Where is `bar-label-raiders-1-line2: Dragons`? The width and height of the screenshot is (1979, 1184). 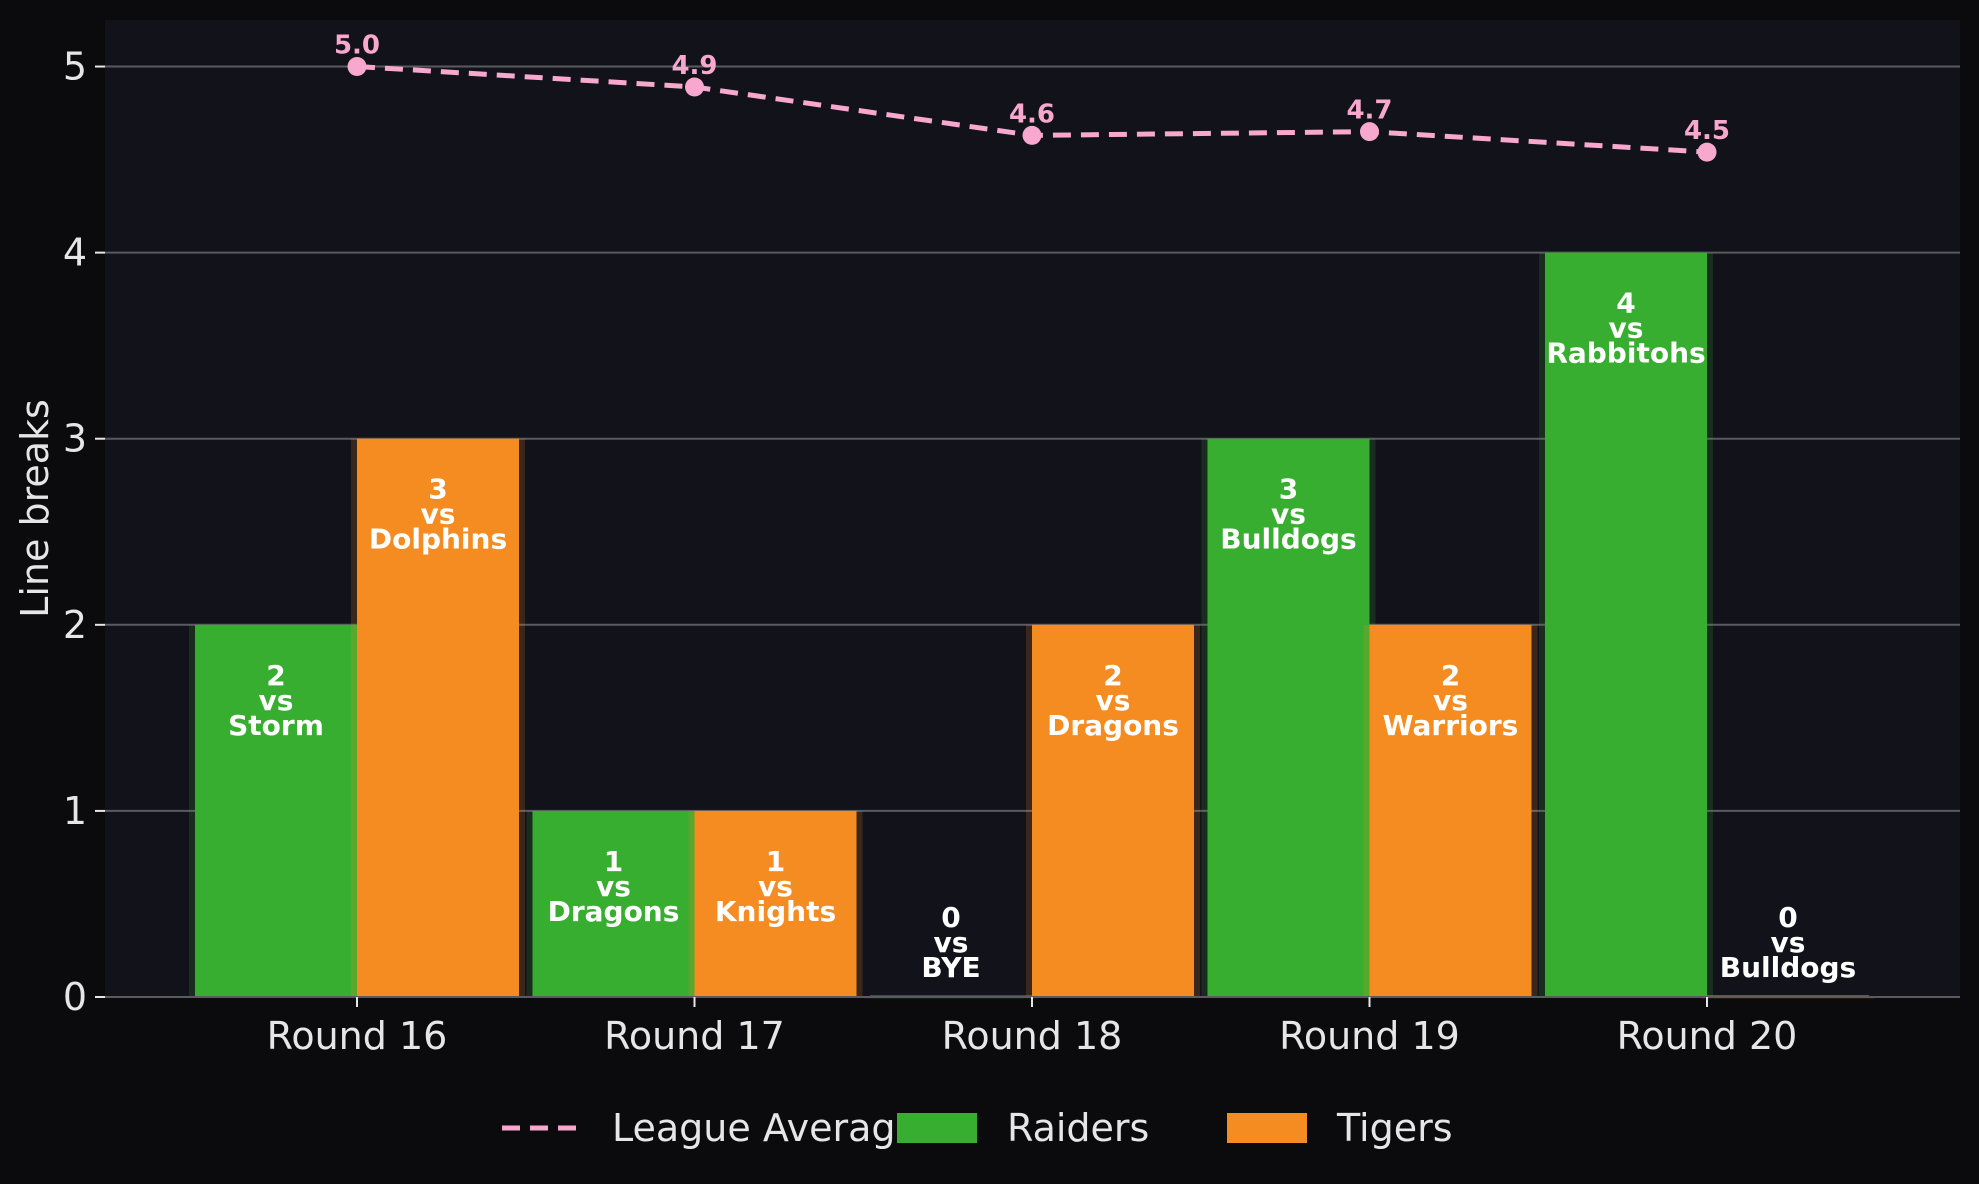 bar-label-raiders-1-line2: Dragons is located at coordinates (614, 911).